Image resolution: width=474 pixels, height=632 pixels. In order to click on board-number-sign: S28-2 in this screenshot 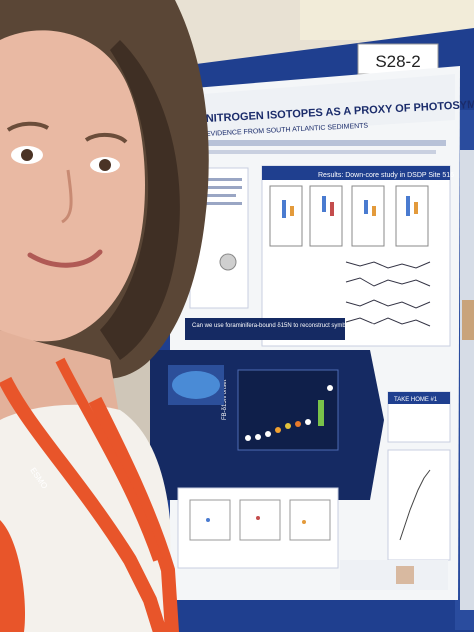, I will do `click(398, 59)`.